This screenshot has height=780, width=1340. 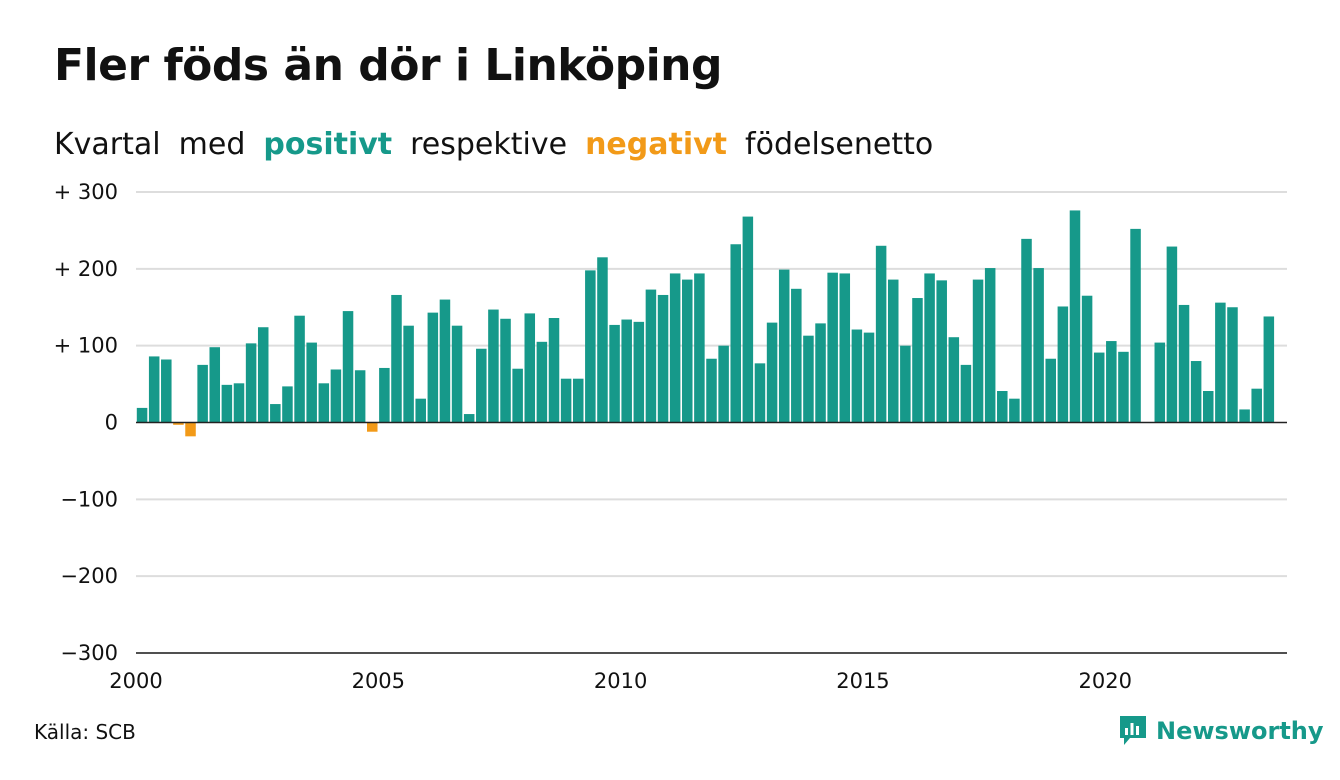 I want to click on y-tick-label: 0, so click(x=111, y=423).